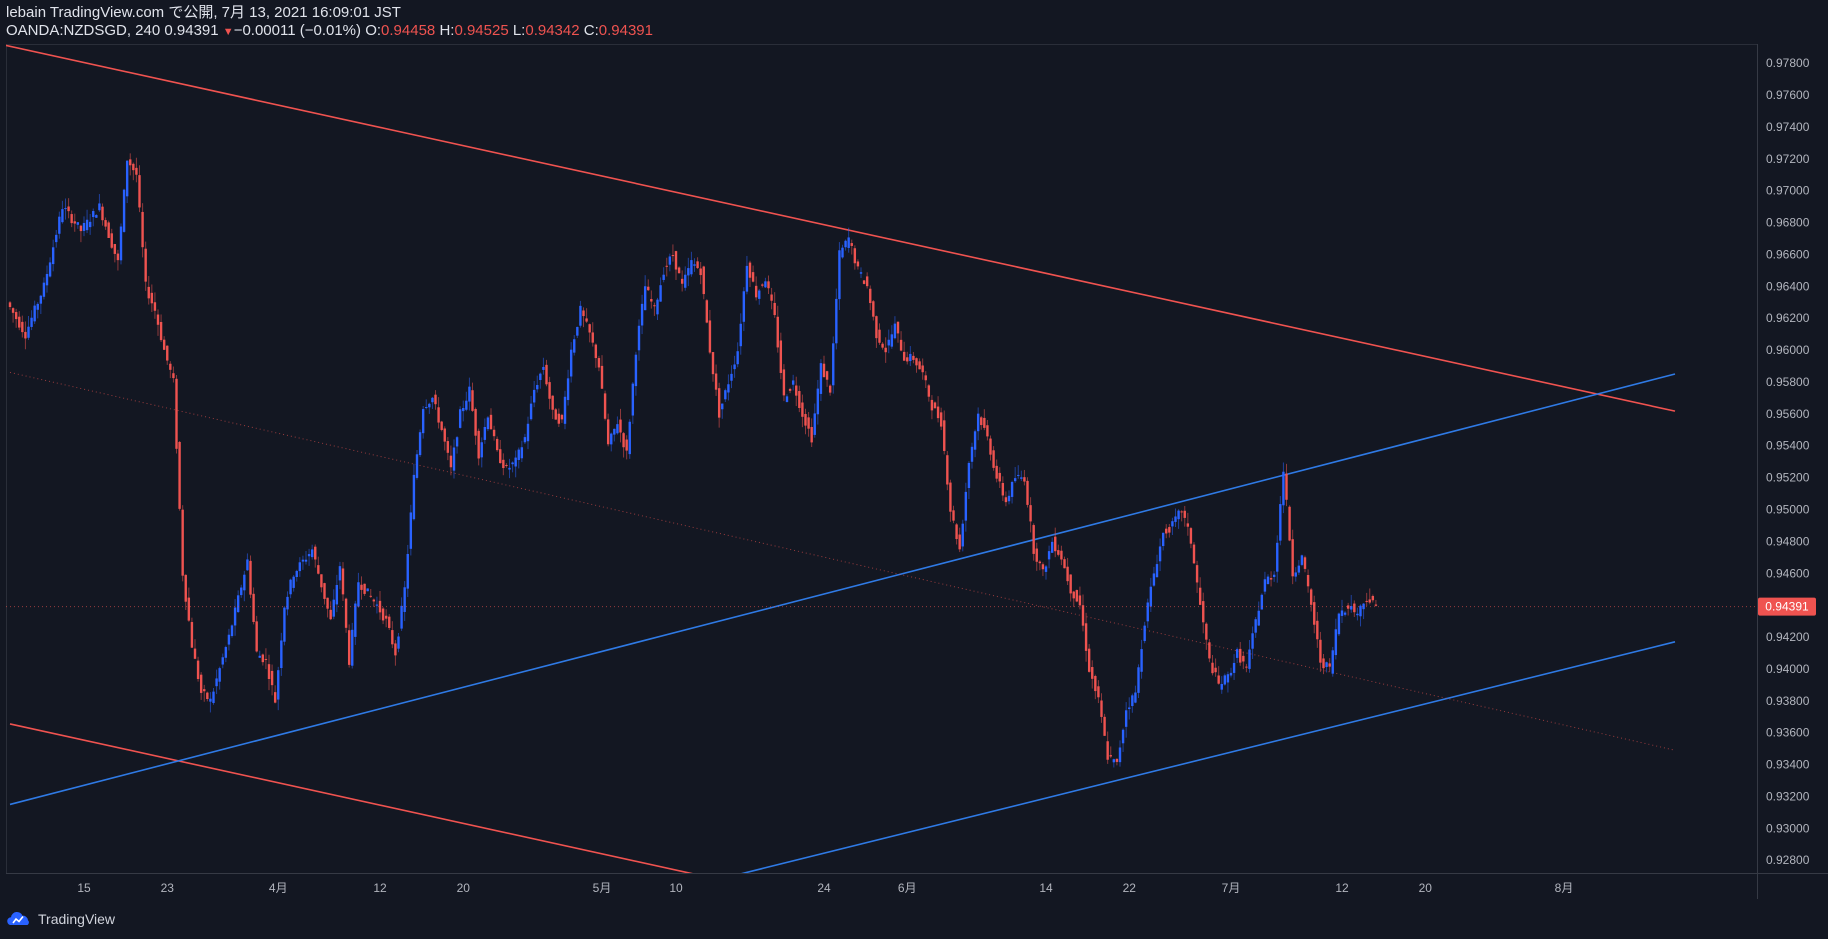 The image size is (1828, 939). What do you see at coordinates (1788, 733) in the screenshot?
I see `price-tick-label: 0.93600` at bounding box center [1788, 733].